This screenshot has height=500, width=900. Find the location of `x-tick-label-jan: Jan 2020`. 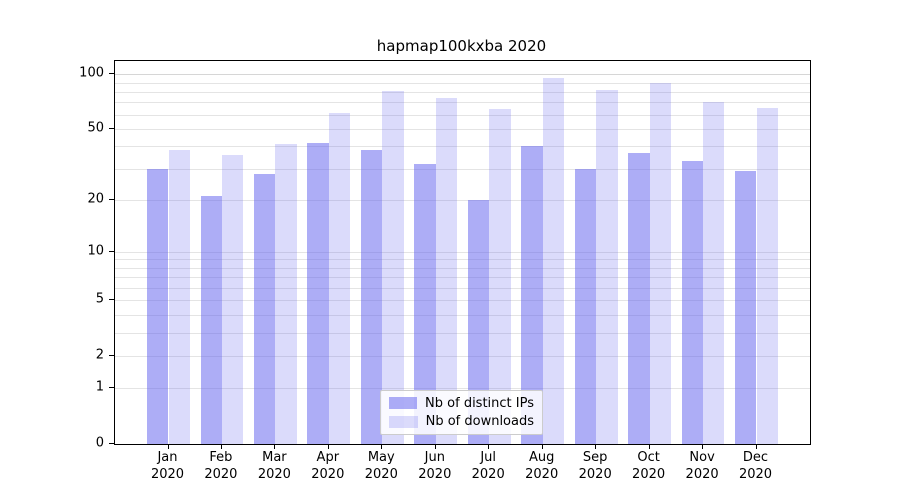

x-tick-label-jan: Jan 2020 is located at coordinates (167, 466).